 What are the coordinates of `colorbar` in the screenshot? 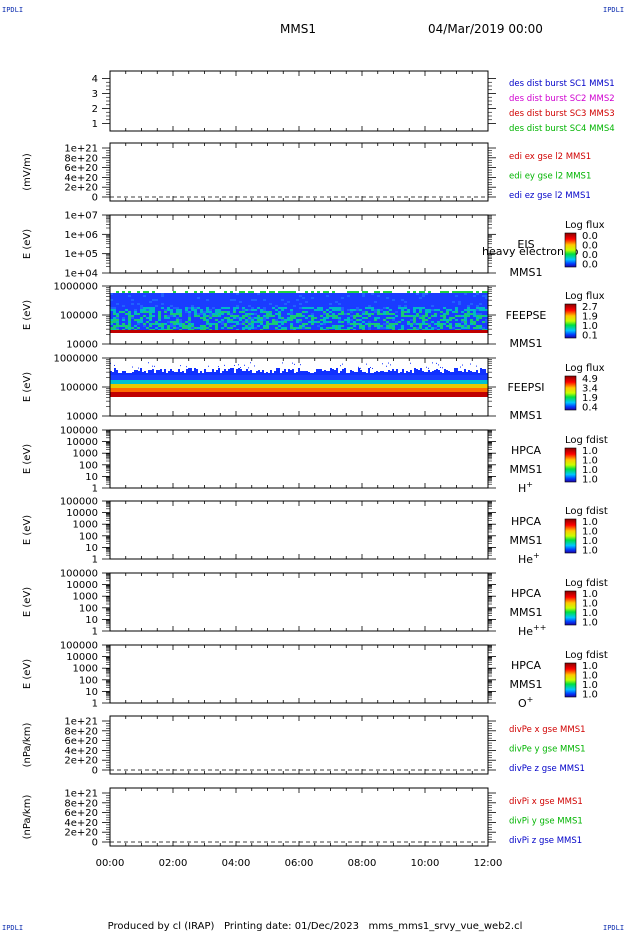 It's located at (570, 393).